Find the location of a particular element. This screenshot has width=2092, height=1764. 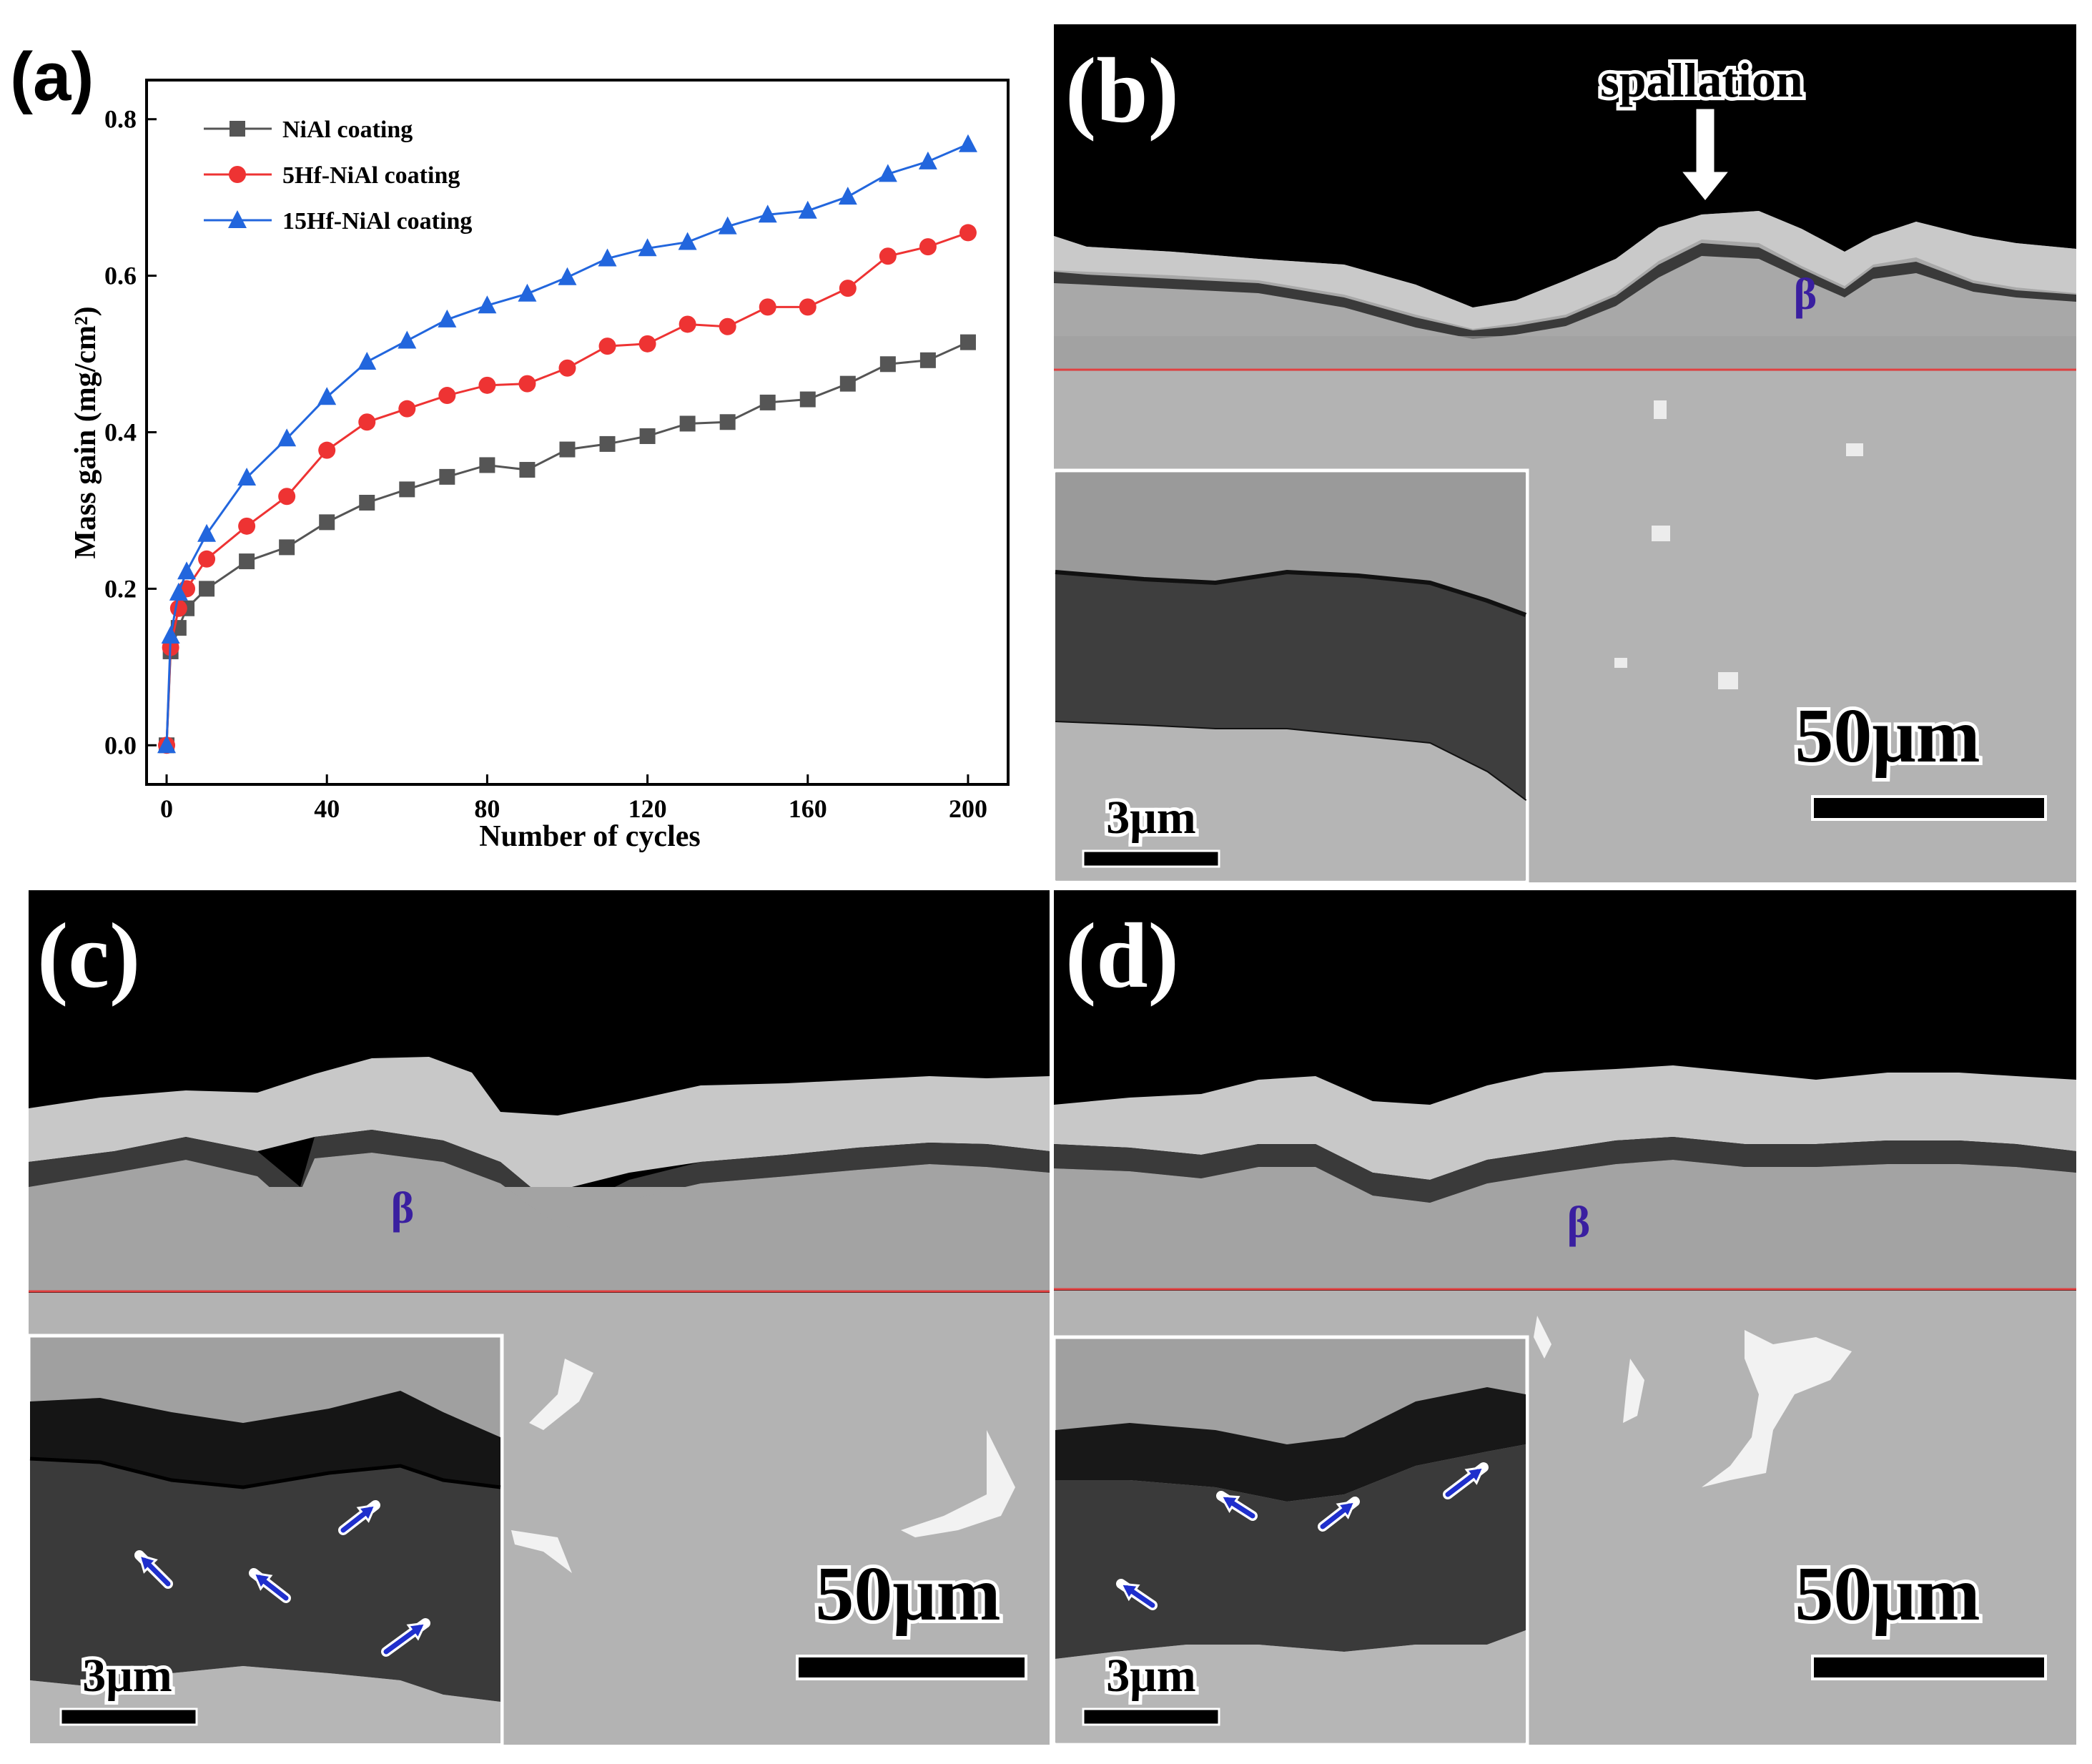

panel-a-label: (a) is located at coordinates (52, 77).